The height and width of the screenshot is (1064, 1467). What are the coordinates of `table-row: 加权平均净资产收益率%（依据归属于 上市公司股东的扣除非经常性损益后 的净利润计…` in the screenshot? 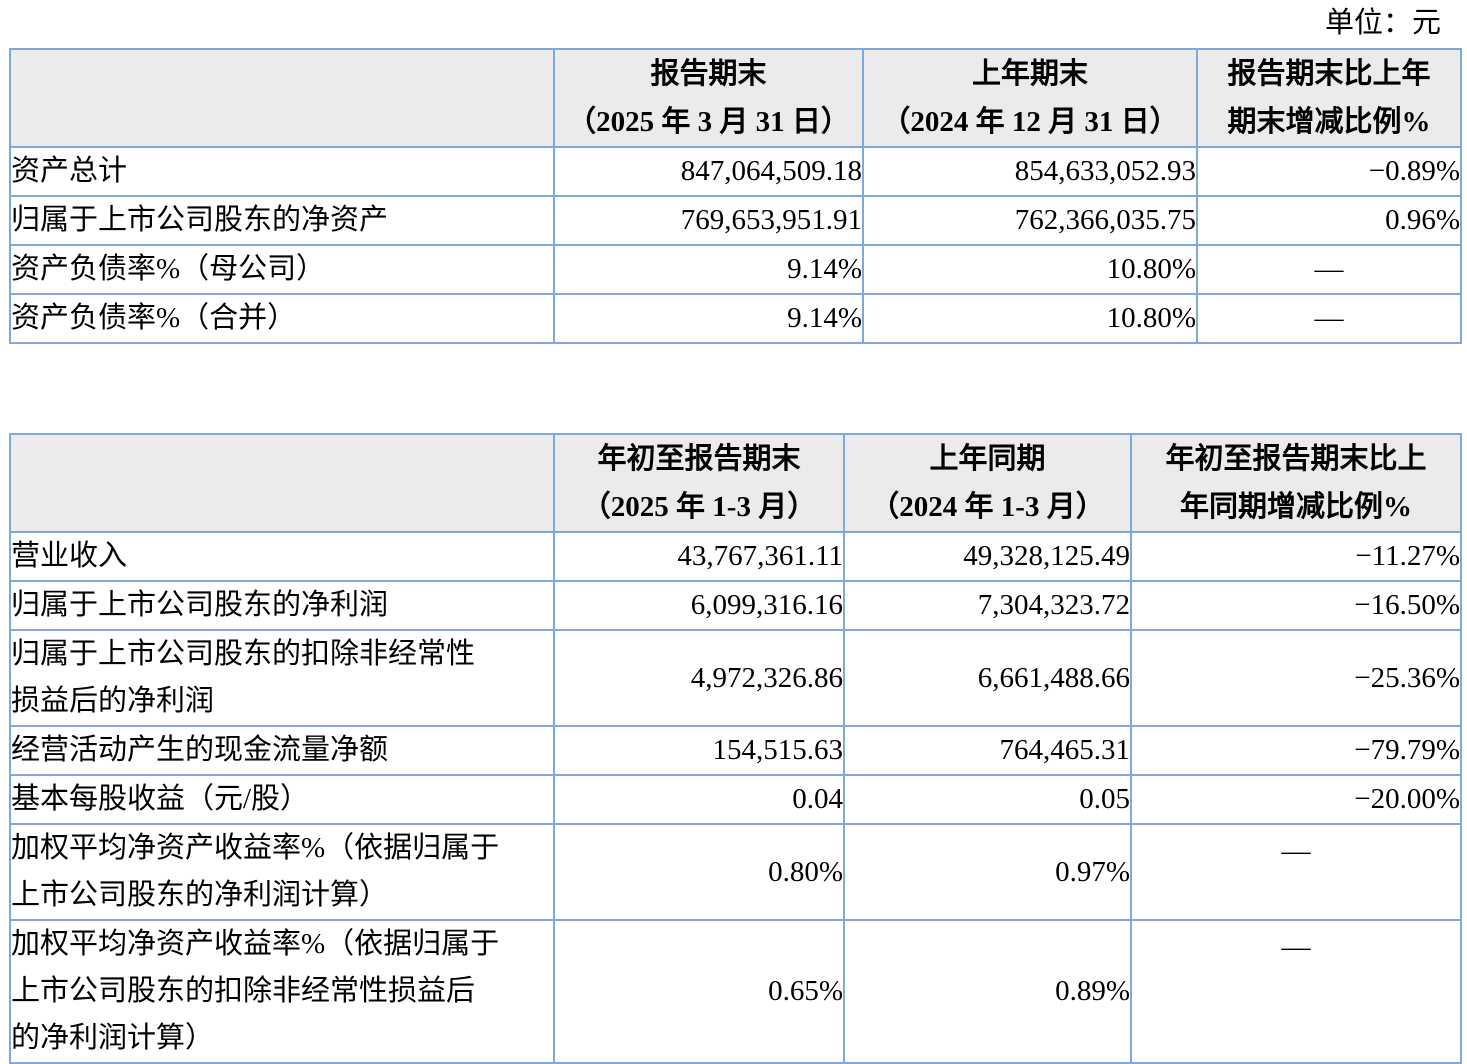 It's located at (735, 991).